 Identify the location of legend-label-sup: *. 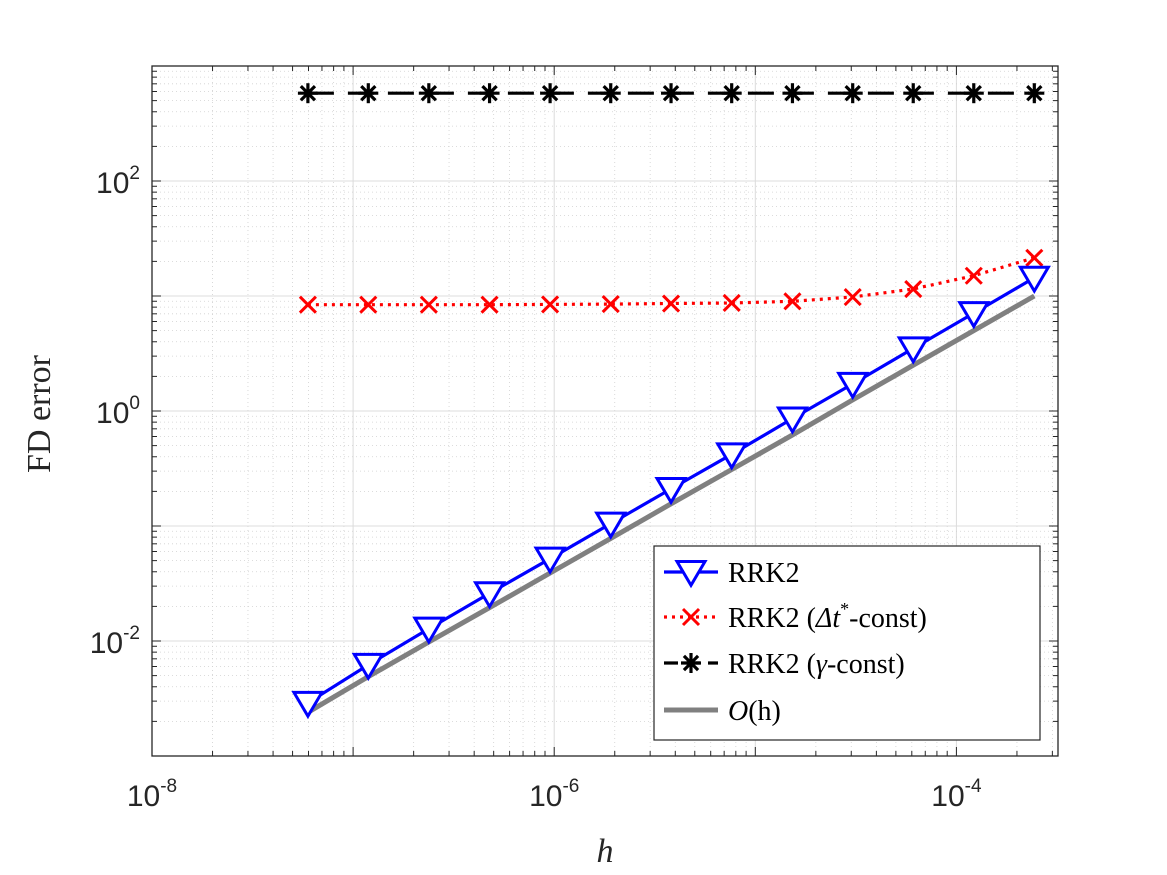
(844, 609).